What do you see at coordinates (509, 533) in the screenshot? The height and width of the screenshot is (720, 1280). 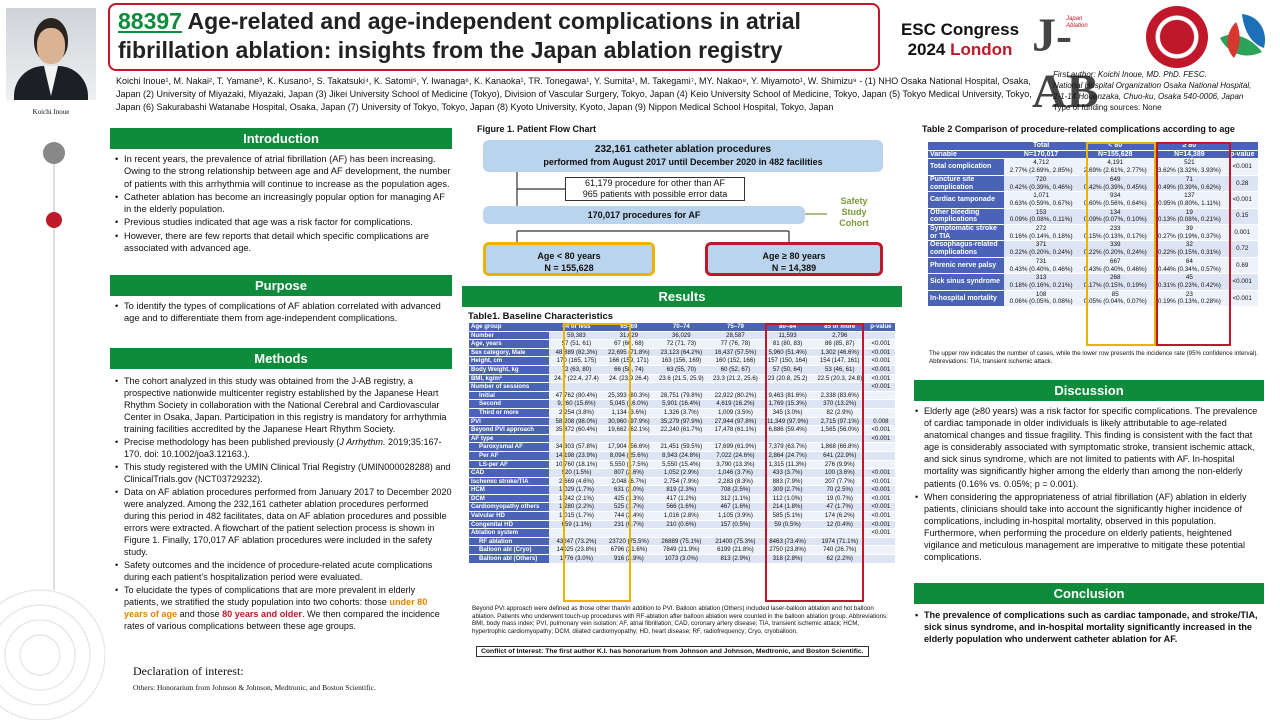 I see `table1-row-label: Ablation system` at bounding box center [509, 533].